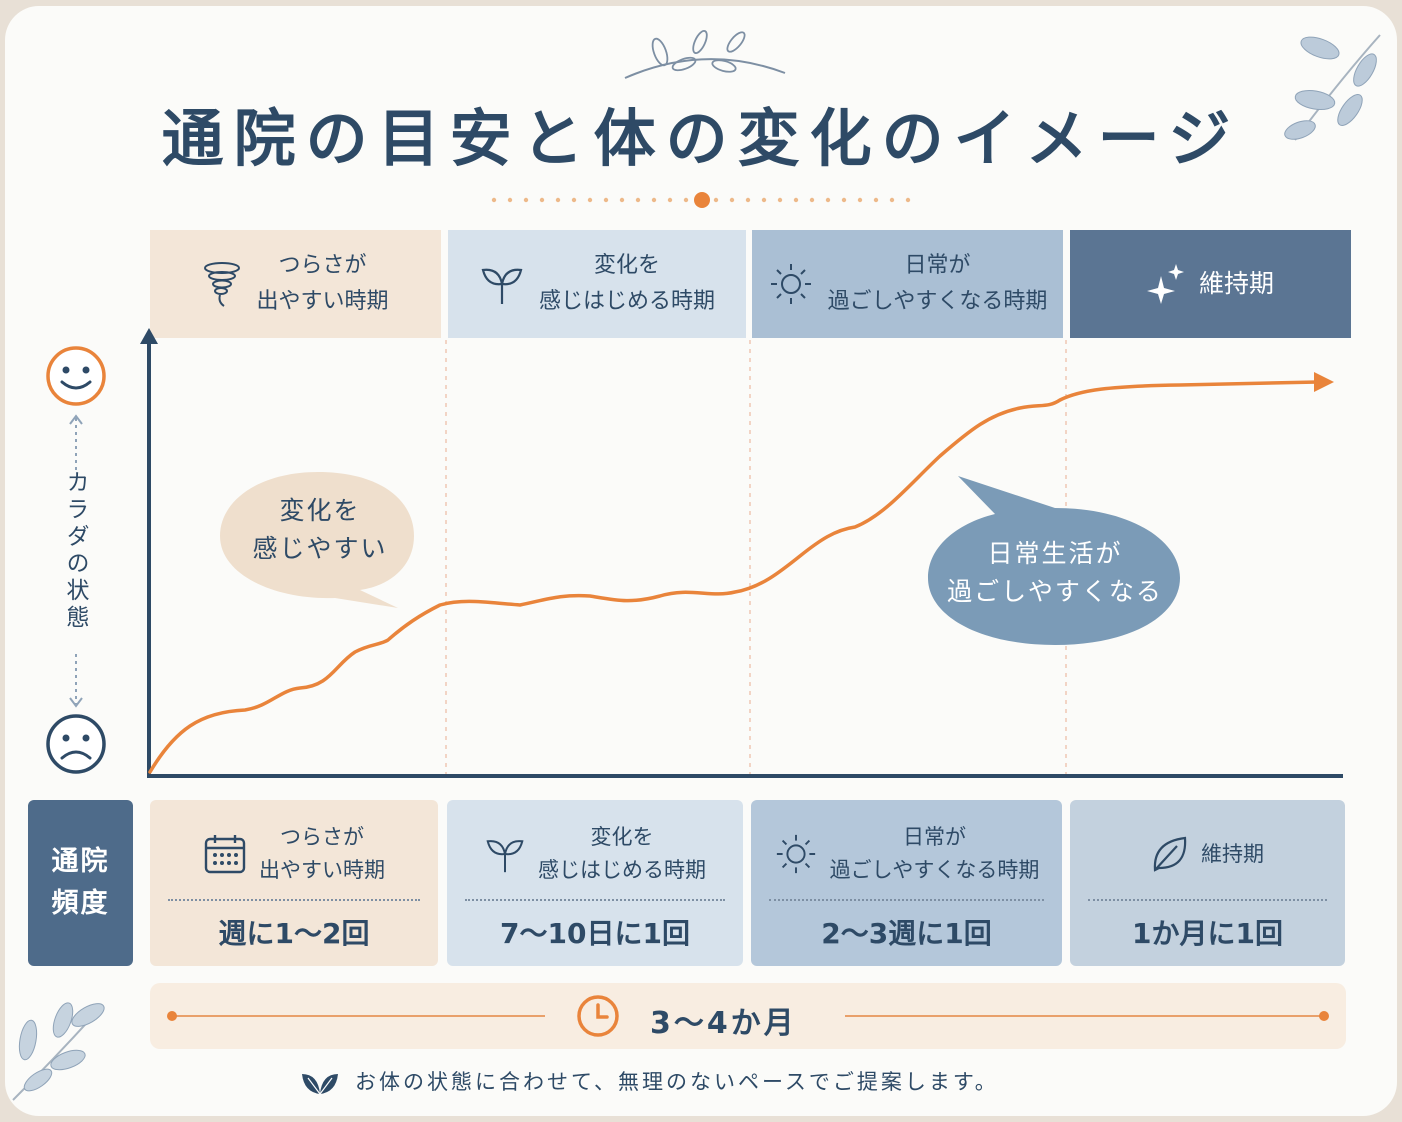  What do you see at coordinates (76, 442) in the screenshot?
I see `y-axis-arrow-up` at bounding box center [76, 442].